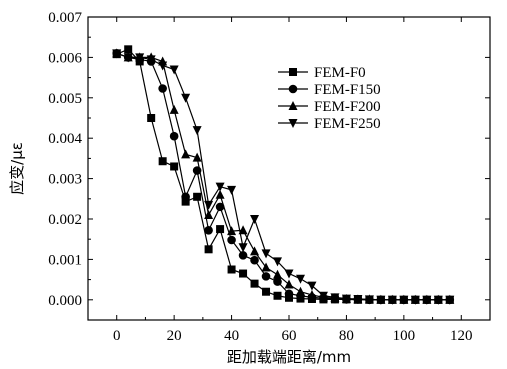 This screenshot has width=507, height=369. Describe the element at coordinates (65, 99) in the screenshot. I see `y-tick-label: 0.005` at that location.